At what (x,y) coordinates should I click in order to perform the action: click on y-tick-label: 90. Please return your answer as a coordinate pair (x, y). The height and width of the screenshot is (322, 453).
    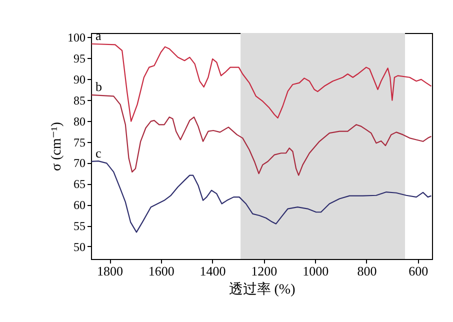
    Looking at the image, I should click on (80, 79).